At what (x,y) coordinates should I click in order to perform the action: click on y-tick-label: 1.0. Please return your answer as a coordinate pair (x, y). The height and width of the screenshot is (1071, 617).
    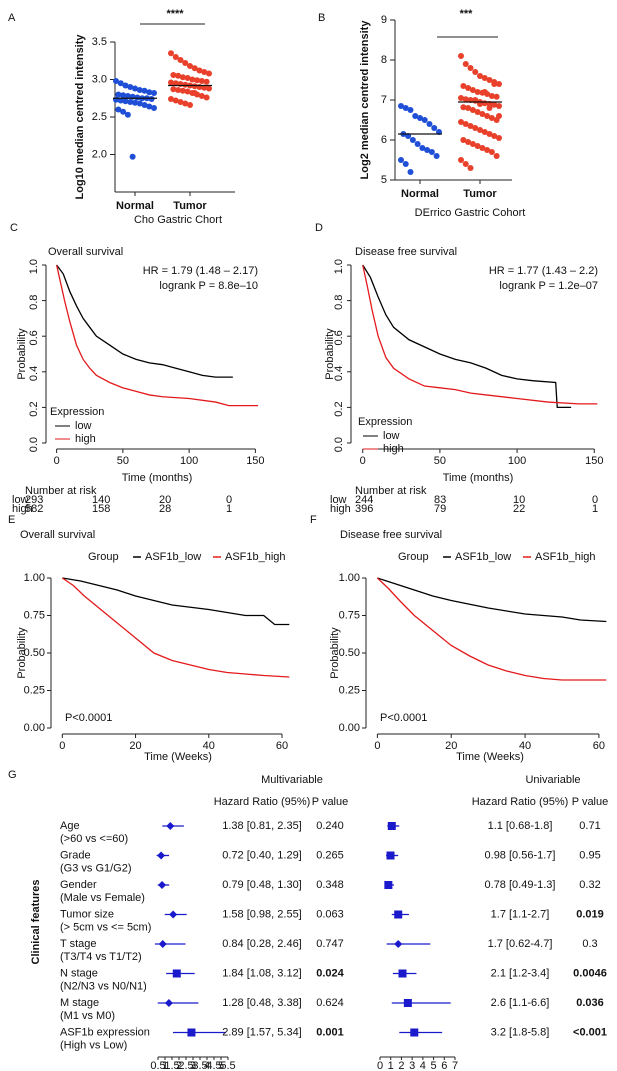
    Looking at the image, I should click on (34, 266).